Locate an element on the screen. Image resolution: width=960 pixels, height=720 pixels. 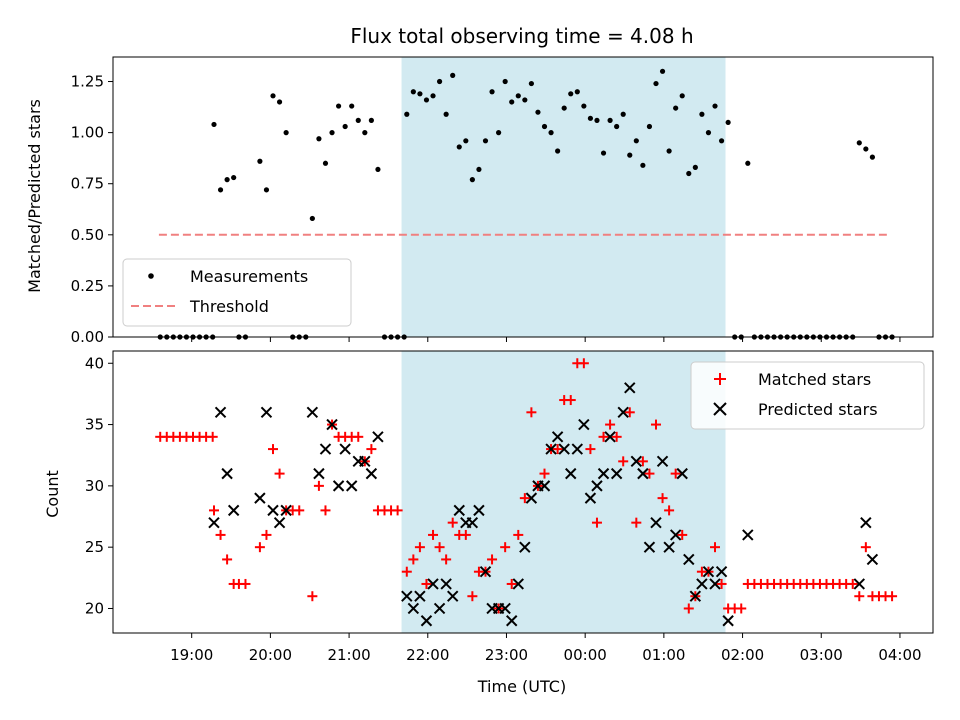
legend-threshold-label: Threshold is located at coordinates (229, 306).